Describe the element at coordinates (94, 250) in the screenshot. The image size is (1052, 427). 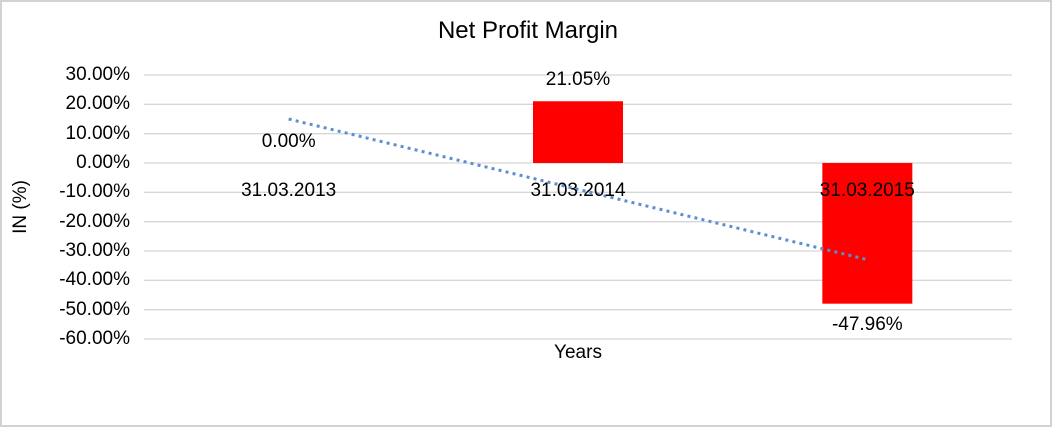
I see `y-tick-label: -30.00%` at that location.